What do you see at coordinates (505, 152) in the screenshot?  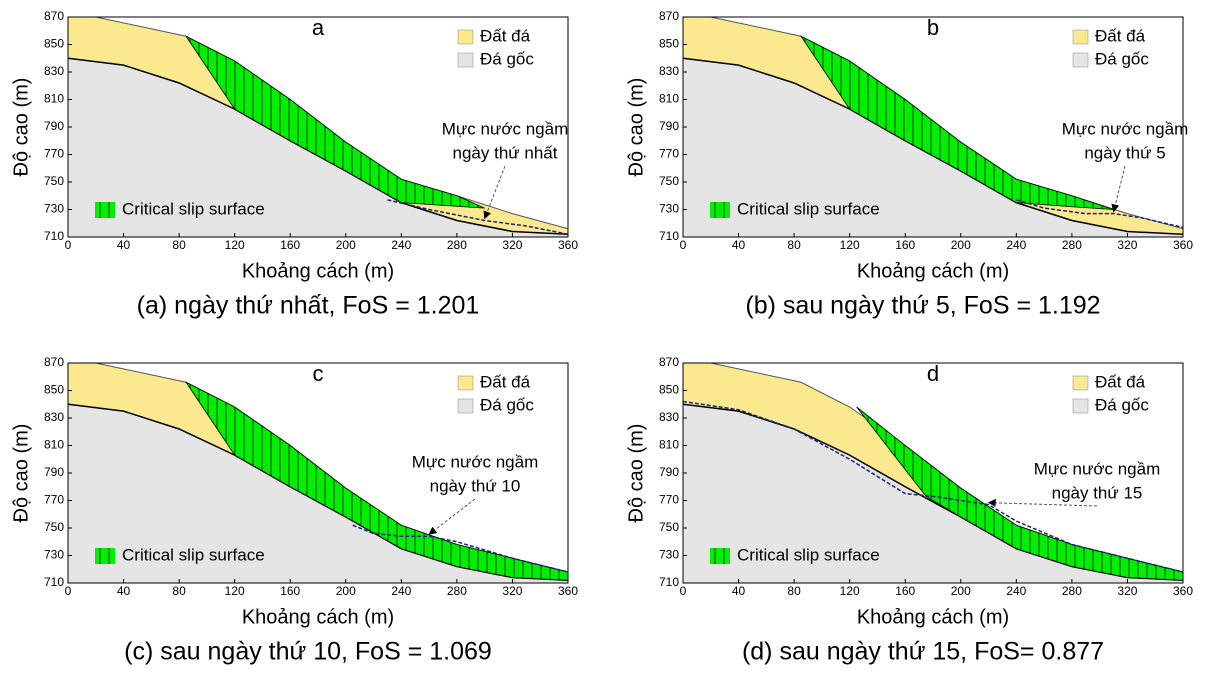 I see `annotation: ngày thứ nhất` at bounding box center [505, 152].